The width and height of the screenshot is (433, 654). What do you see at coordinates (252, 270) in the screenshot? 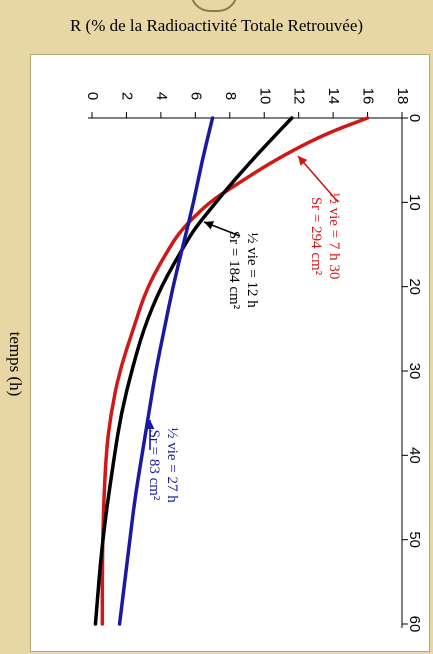
I see `annotation-half-life: ½ vie = 12 h` at bounding box center [252, 270].